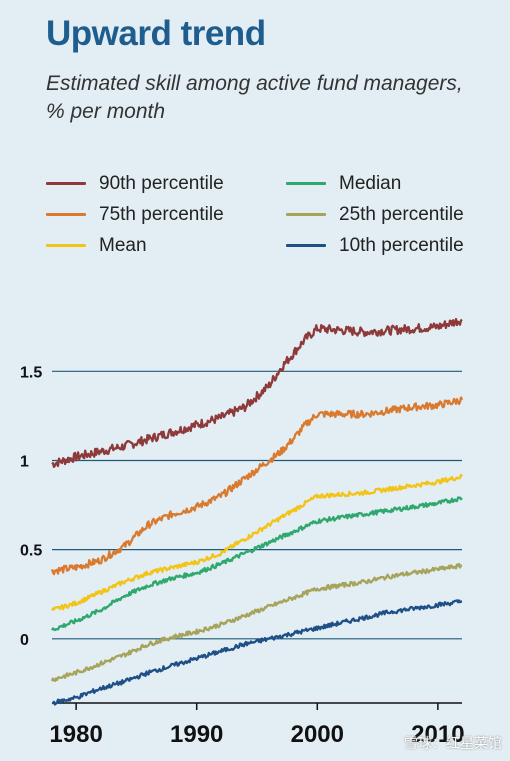 This screenshot has width=510, height=761. I want to click on series-line-median, so click(257, 564).